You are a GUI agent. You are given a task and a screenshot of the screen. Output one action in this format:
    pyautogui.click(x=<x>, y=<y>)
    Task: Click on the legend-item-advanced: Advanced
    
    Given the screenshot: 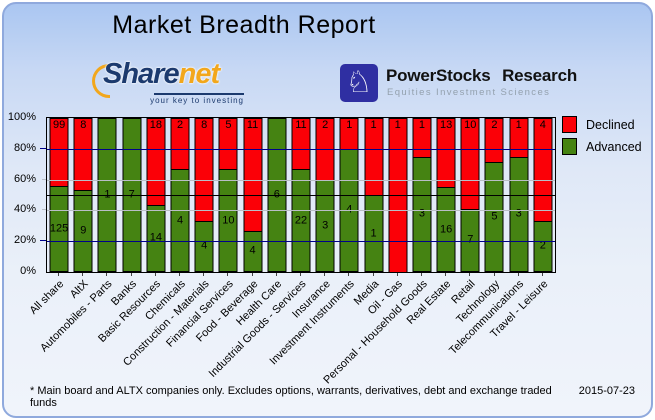 What is the action you would take?
    pyautogui.click(x=602, y=146)
    